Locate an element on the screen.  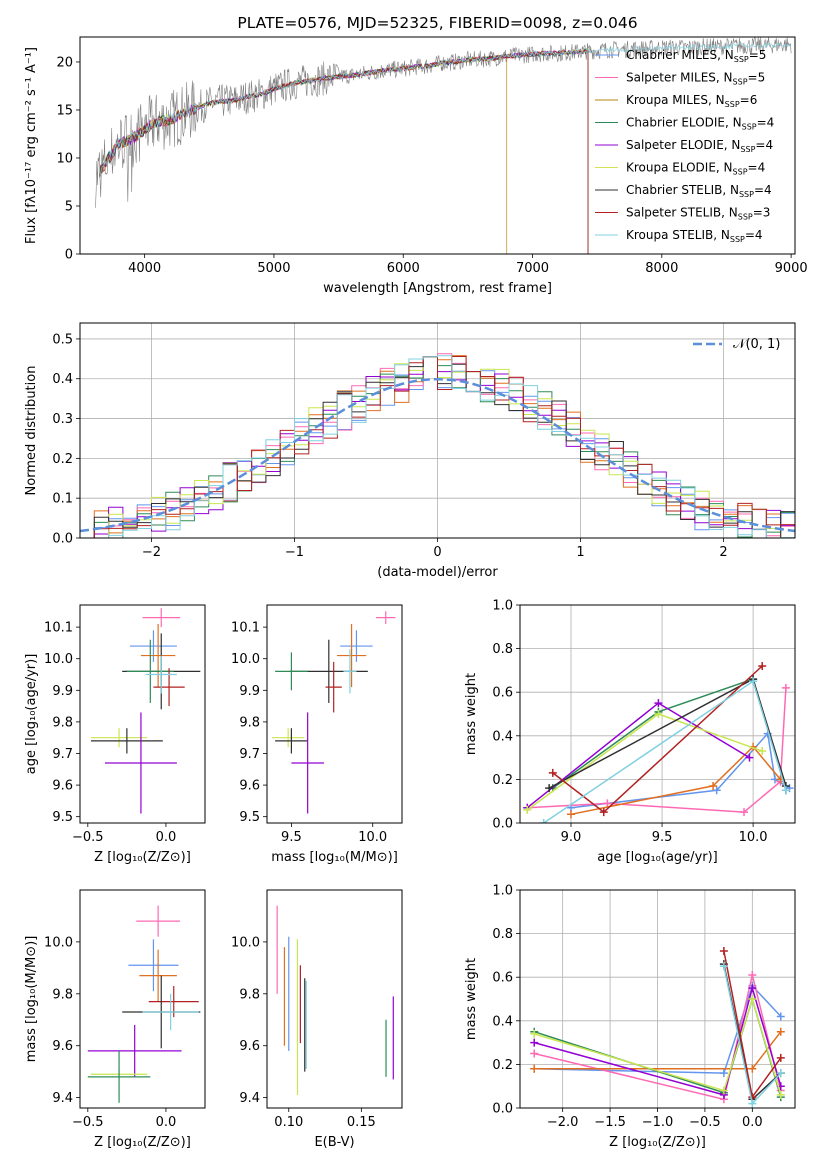
x-tick-label: −2.0 is located at coordinates (563, 1122).